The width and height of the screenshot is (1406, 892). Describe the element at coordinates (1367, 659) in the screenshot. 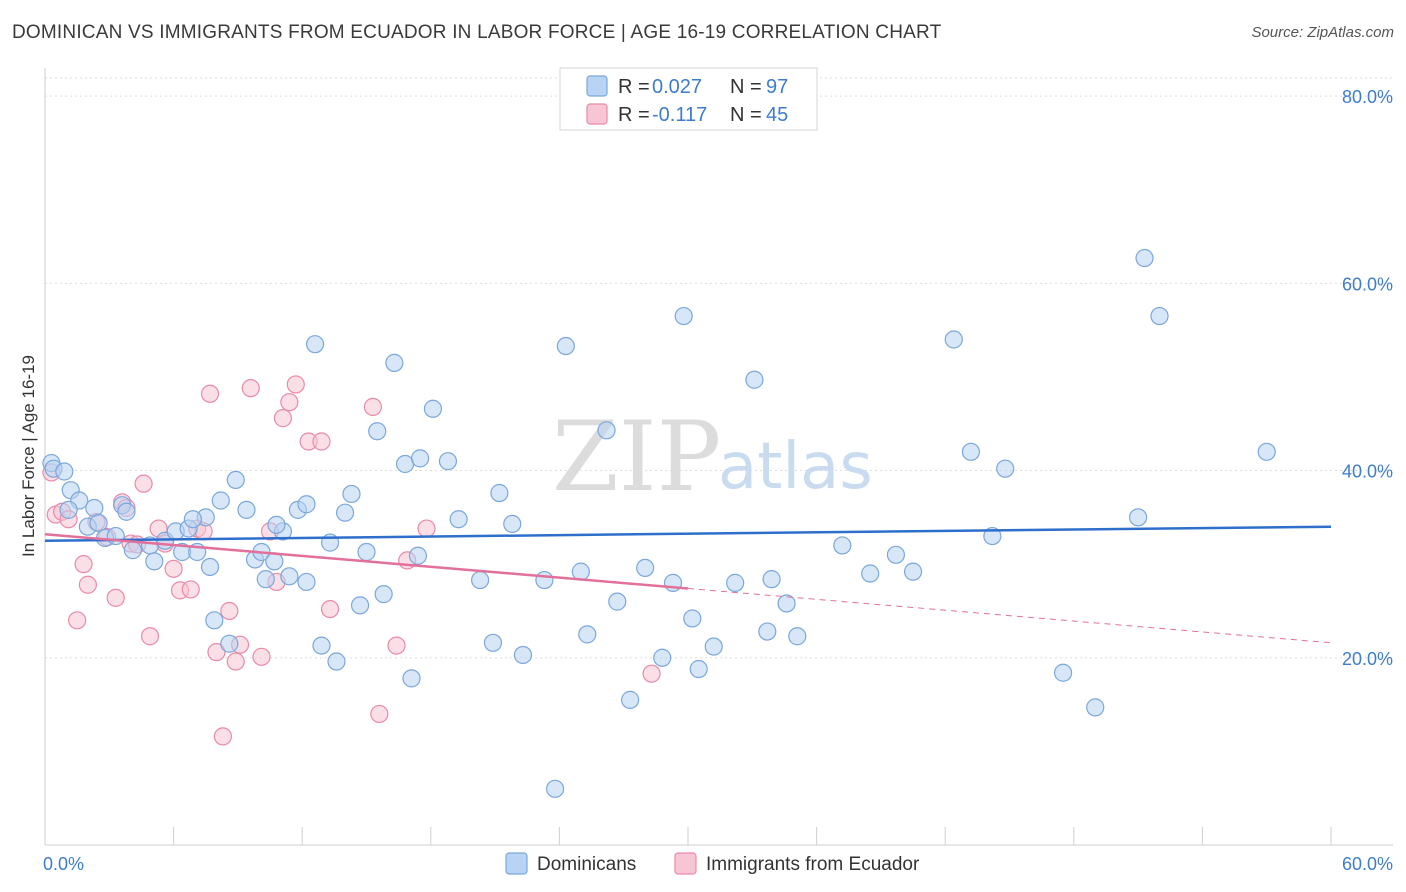

I see `y-tick-label-20: 20.0%` at that location.